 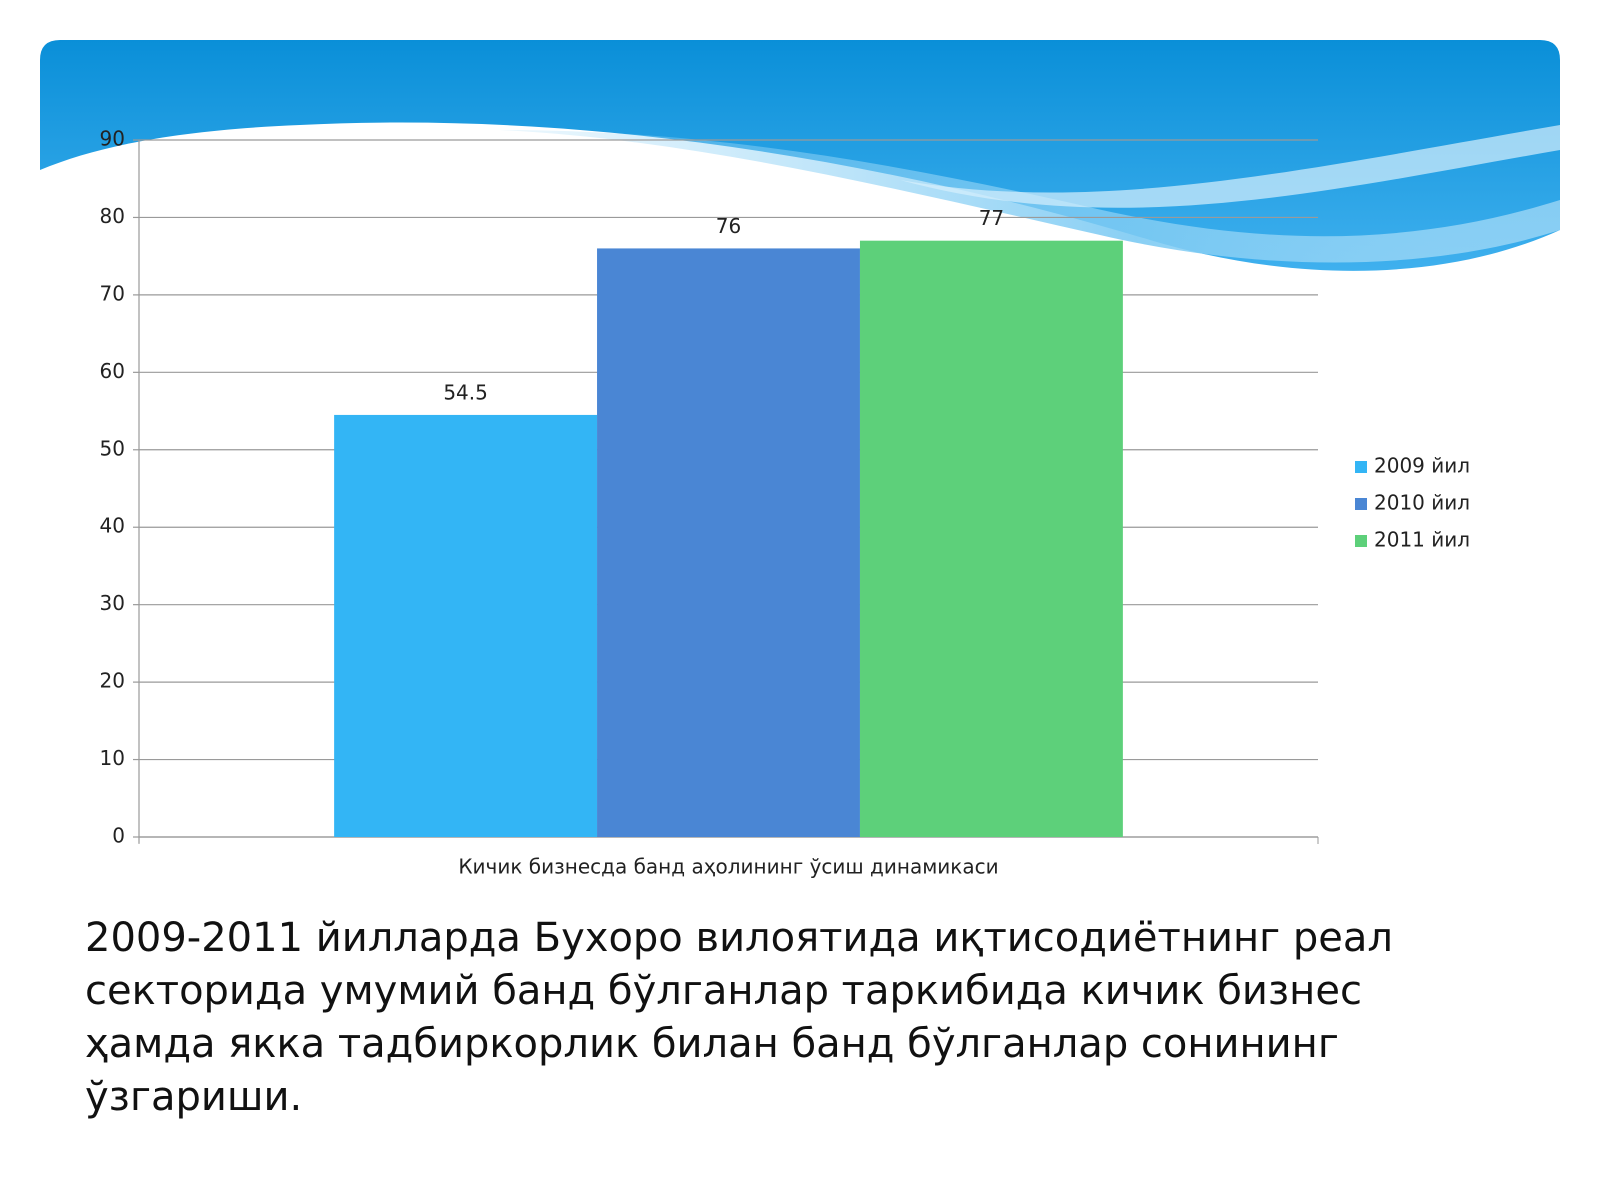 I want to click on legend-label: 2009 йил, so click(x=1422, y=466).